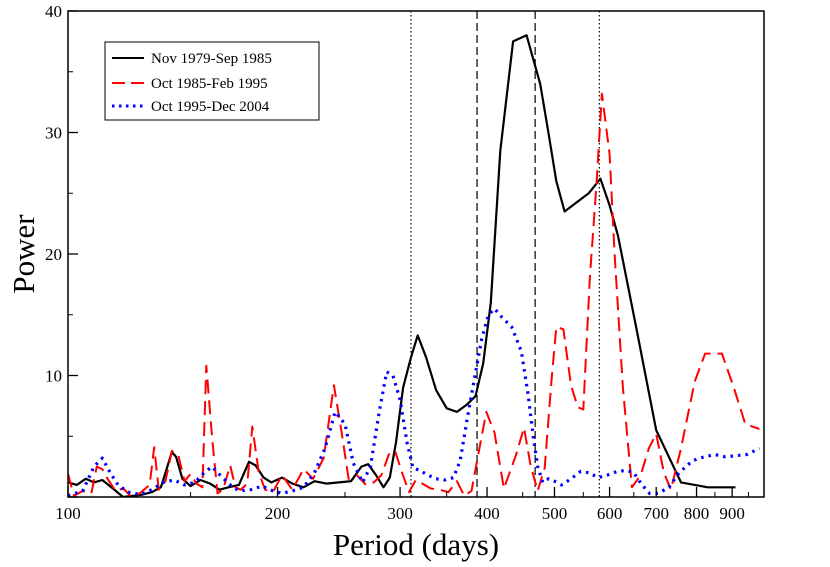 The height and width of the screenshot is (567, 830). I want to click on y-axis-title: Power, so click(23, 254).